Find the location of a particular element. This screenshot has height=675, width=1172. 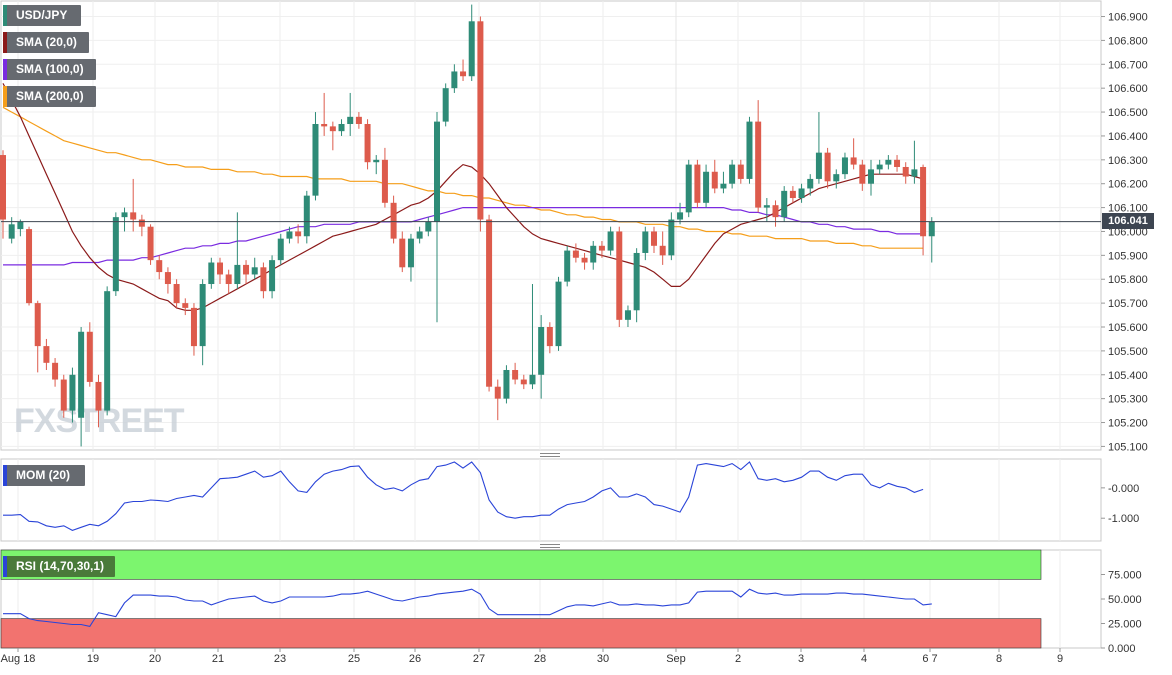

legend-sma20-label: SMA (20,0) is located at coordinates (46, 42).